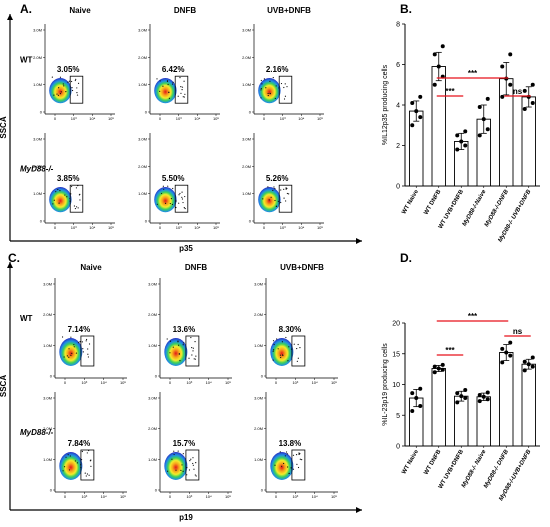 Image resolution: width=550 pixels, height=527 pixels. I want to click on flow-plot: 3.0M 2.0M 1.0M 0 0 10³ 10⁴ 10⁵ 6.42%, so click(179, 72).